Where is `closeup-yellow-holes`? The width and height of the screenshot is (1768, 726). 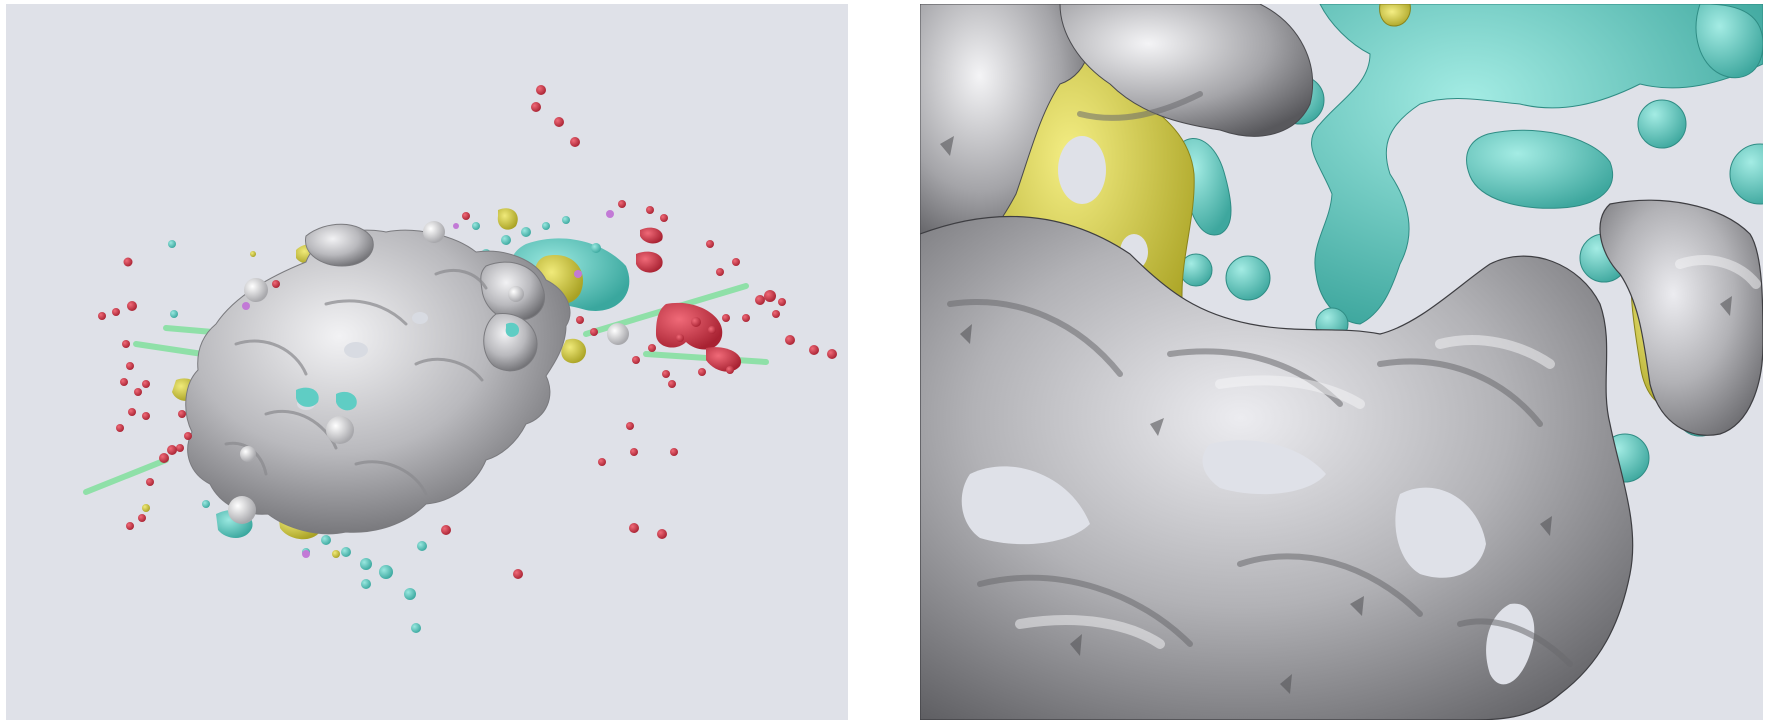 closeup-yellow-holes is located at coordinates (1103, 203).